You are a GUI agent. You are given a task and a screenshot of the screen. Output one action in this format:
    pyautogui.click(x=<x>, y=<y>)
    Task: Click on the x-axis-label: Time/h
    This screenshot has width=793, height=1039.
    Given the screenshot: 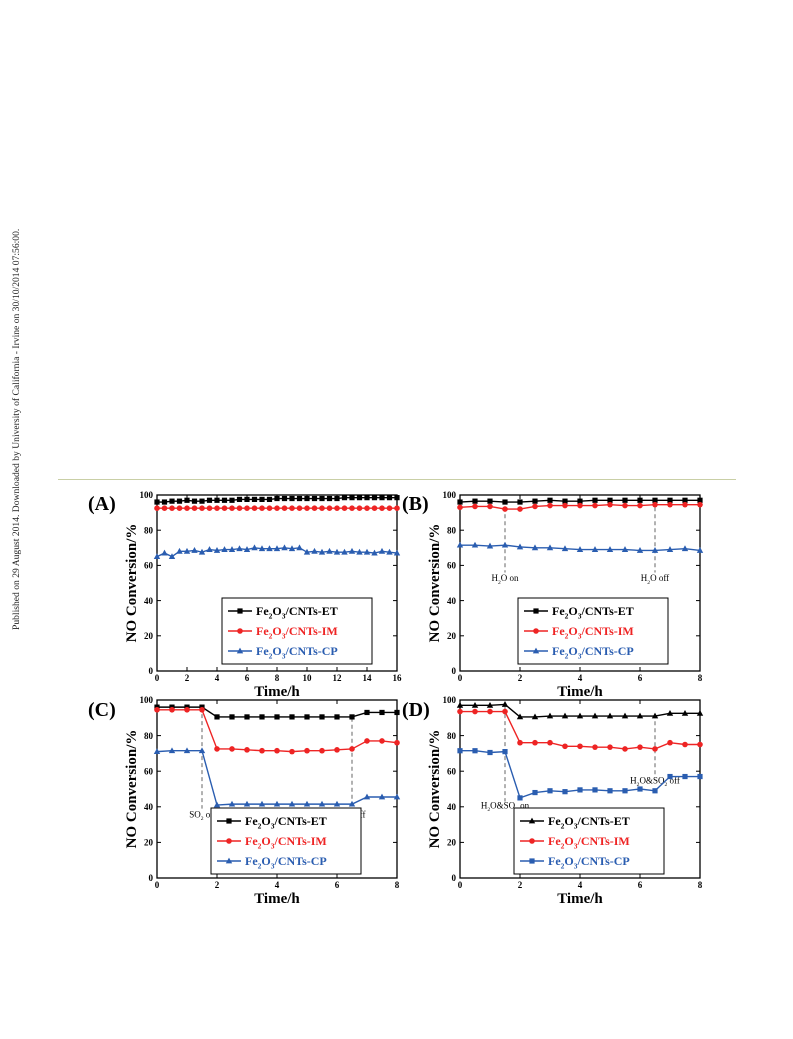 What is the action you would take?
    pyautogui.click(x=277, y=692)
    